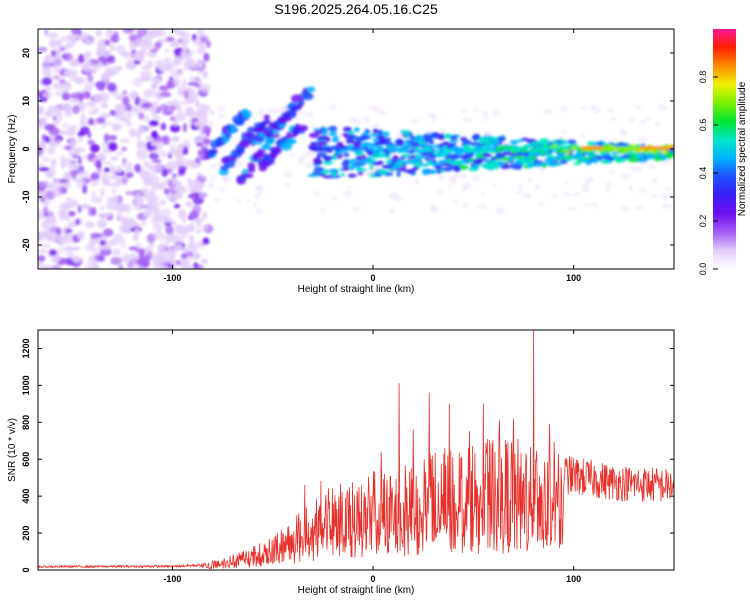  Describe the element at coordinates (26, 569) in the screenshot. I see `y-tick-label: 0` at that location.